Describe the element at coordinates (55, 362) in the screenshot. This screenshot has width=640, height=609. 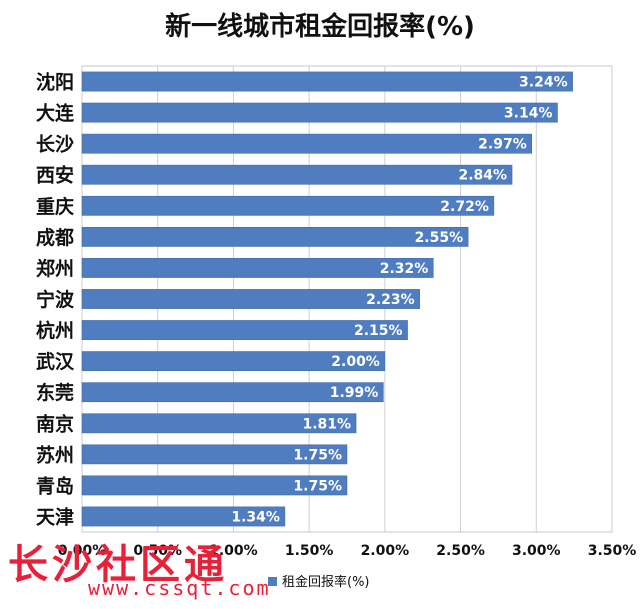
I see `category-label: 武汉` at that location.